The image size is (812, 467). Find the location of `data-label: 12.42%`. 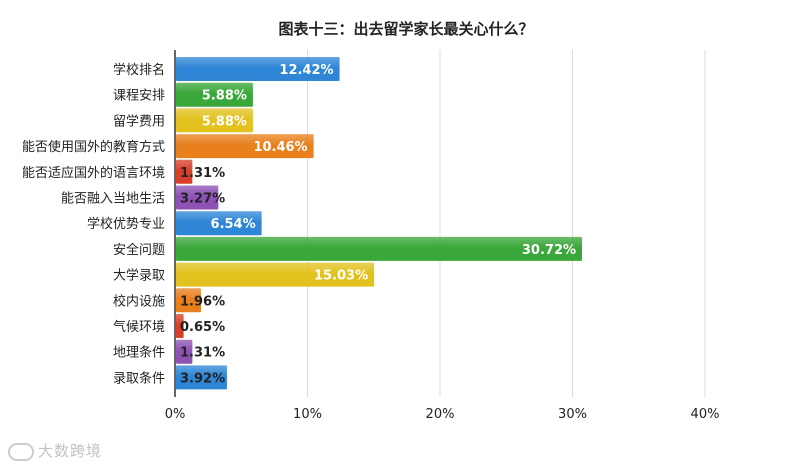

data-label: 12.42% is located at coordinates (306, 70).